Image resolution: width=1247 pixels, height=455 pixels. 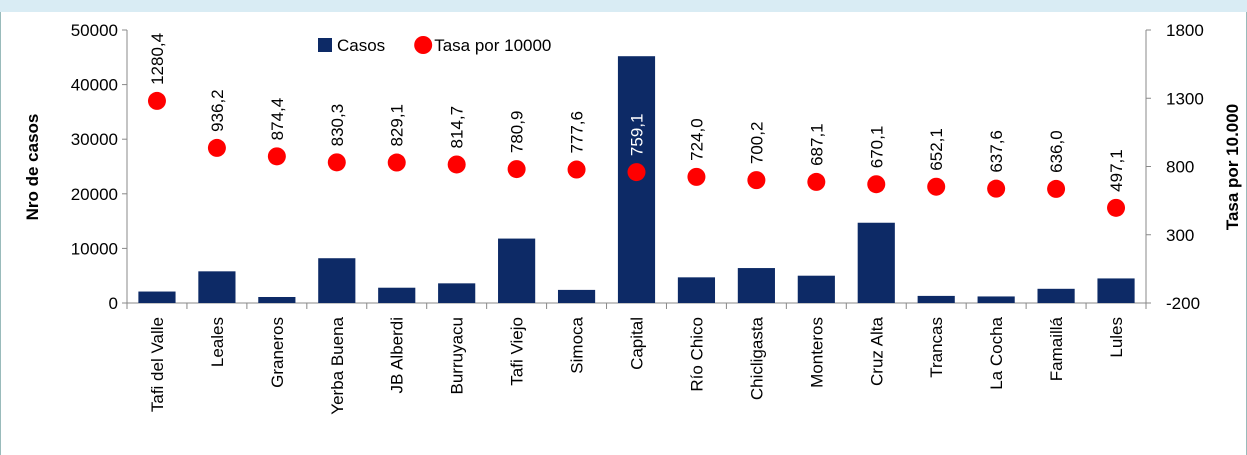 What do you see at coordinates (517, 132) in the screenshot?
I see `data-label: 780,9` at bounding box center [517, 132].